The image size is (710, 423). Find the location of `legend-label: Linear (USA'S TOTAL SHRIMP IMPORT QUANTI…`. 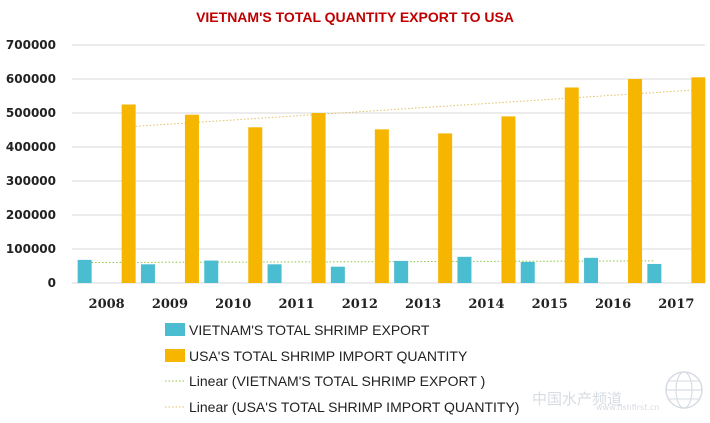

legend-label: Linear (USA'S TOTAL SHRIMP IMPORT QUANTI… is located at coordinates (354, 407).